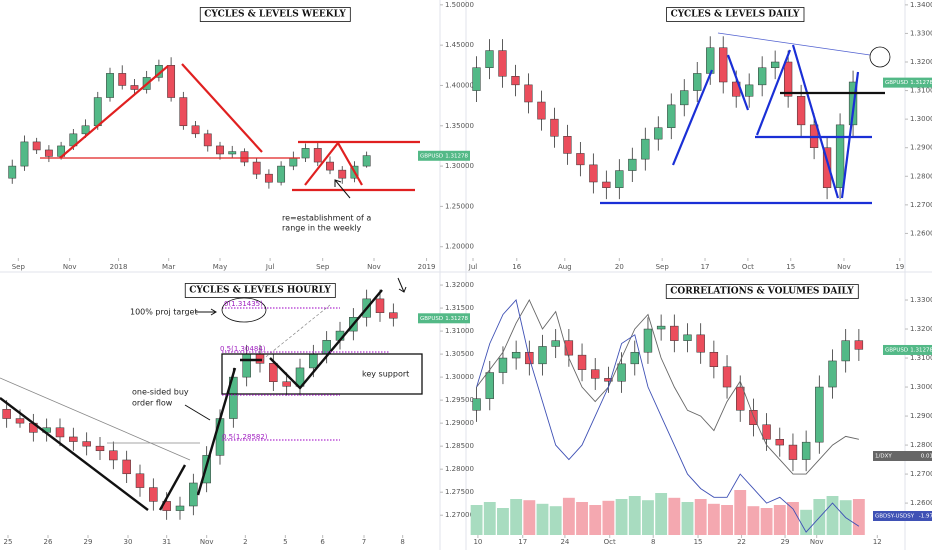 The width and height of the screenshot is (932, 550). I want to click on annotation: range in the weekly, so click(322, 228).